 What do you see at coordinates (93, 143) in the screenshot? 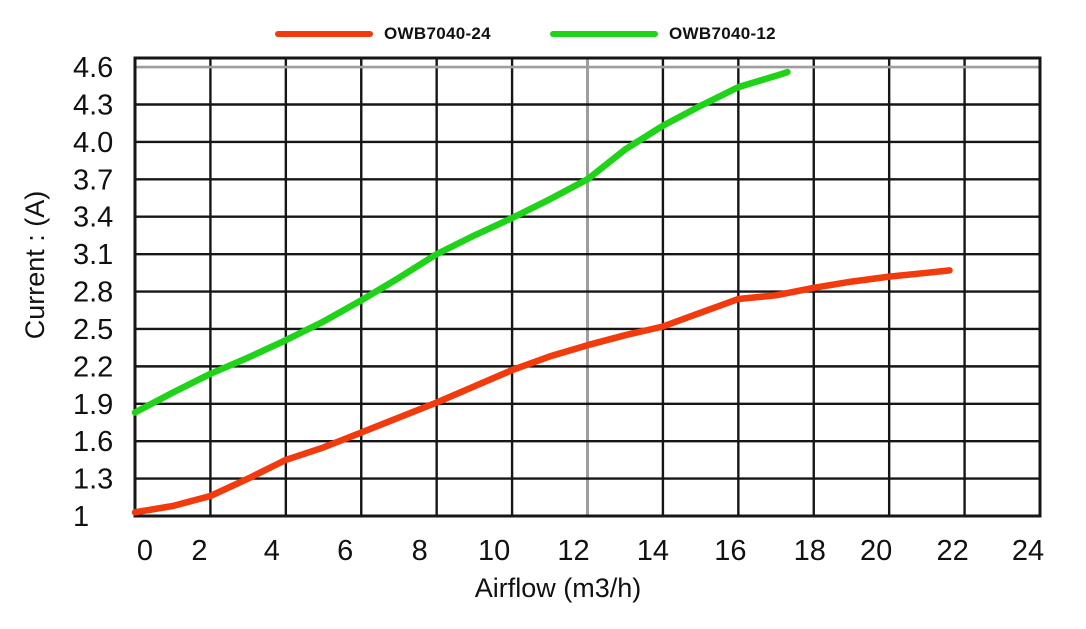
I see `y-tick-label: 4.0` at bounding box center [93, 143].